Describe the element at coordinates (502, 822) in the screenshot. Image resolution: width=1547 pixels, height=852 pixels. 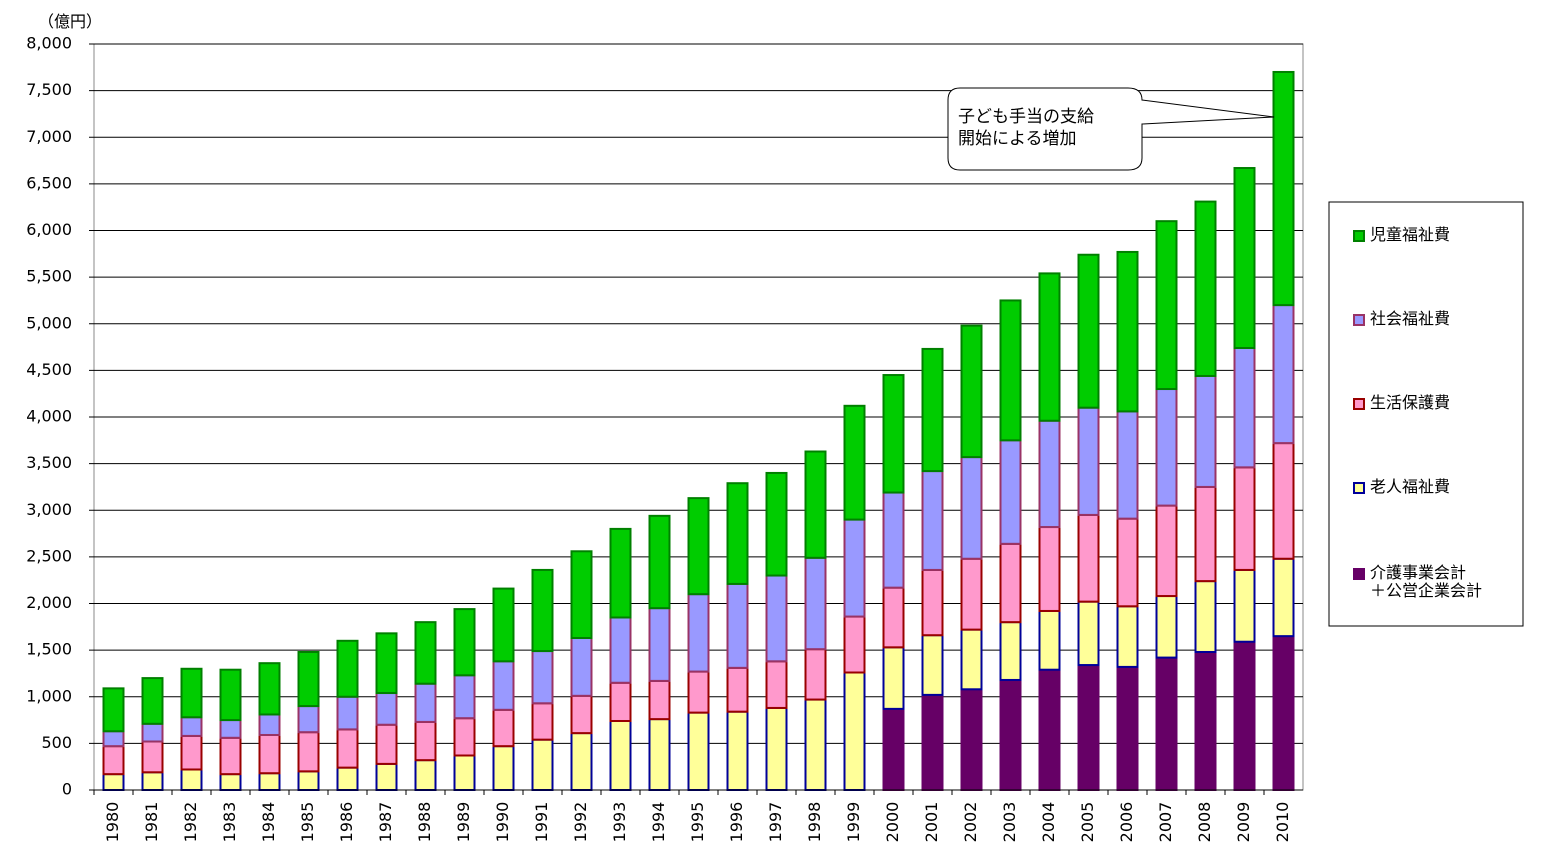
I see `x-tick-label: 1990` at that location.